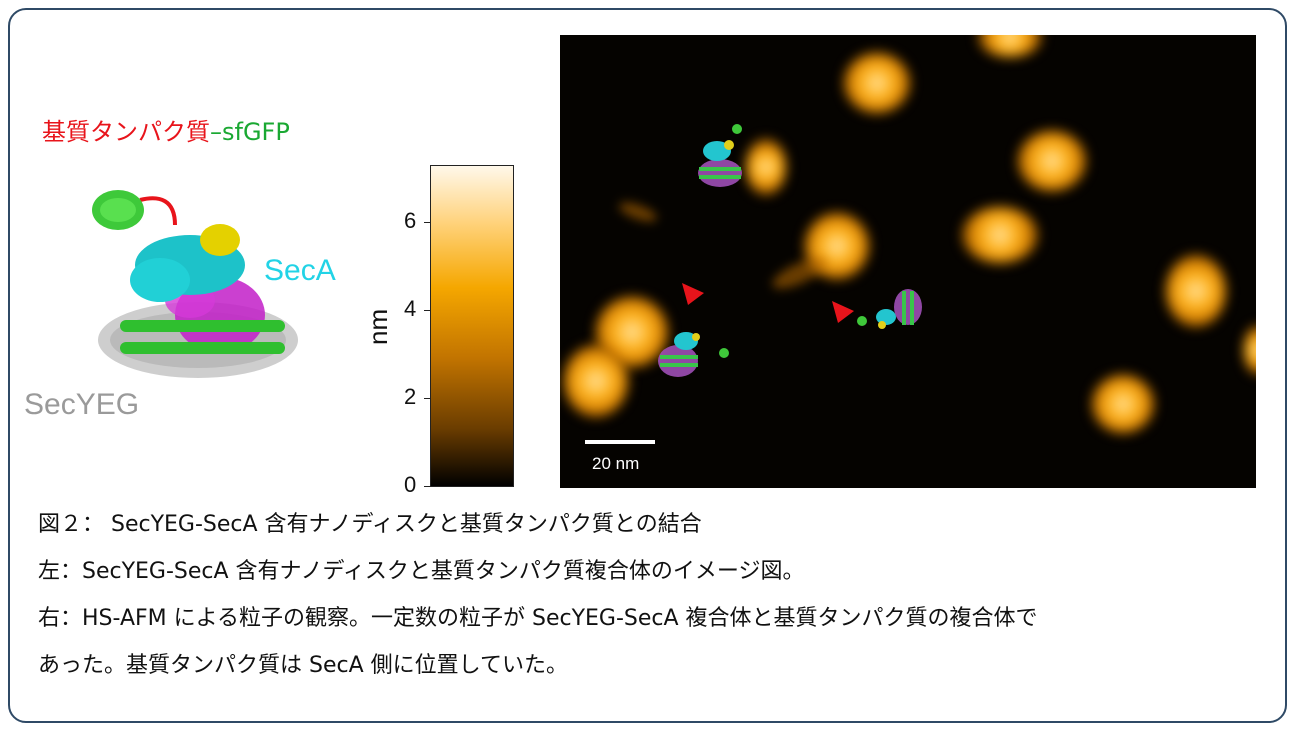 Image resolution: width=1295 pixels, height=731 pixels. I want to click on caption-right-2: あった。基質タンパク質は SecA 側に位置していた。, so click(303, 665).